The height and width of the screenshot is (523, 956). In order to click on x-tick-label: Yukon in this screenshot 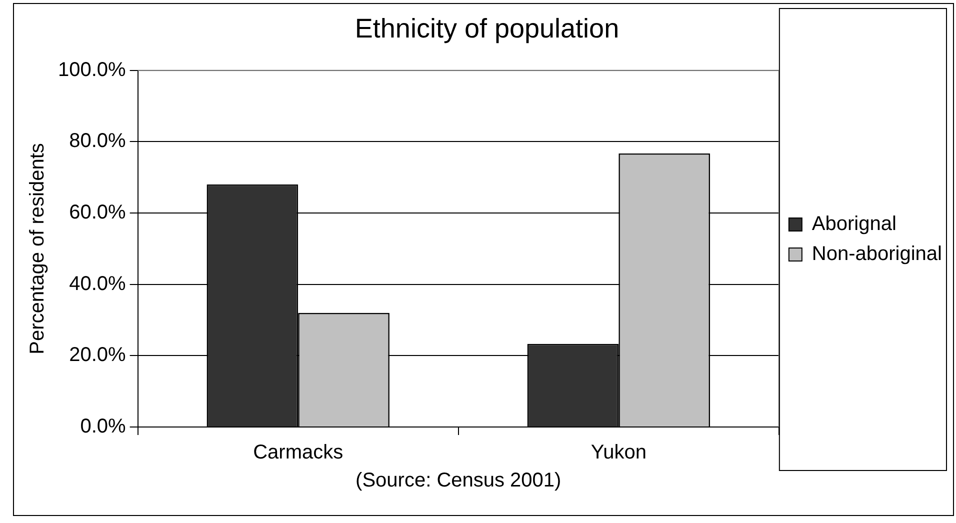, I will do `click(618, 453)`.